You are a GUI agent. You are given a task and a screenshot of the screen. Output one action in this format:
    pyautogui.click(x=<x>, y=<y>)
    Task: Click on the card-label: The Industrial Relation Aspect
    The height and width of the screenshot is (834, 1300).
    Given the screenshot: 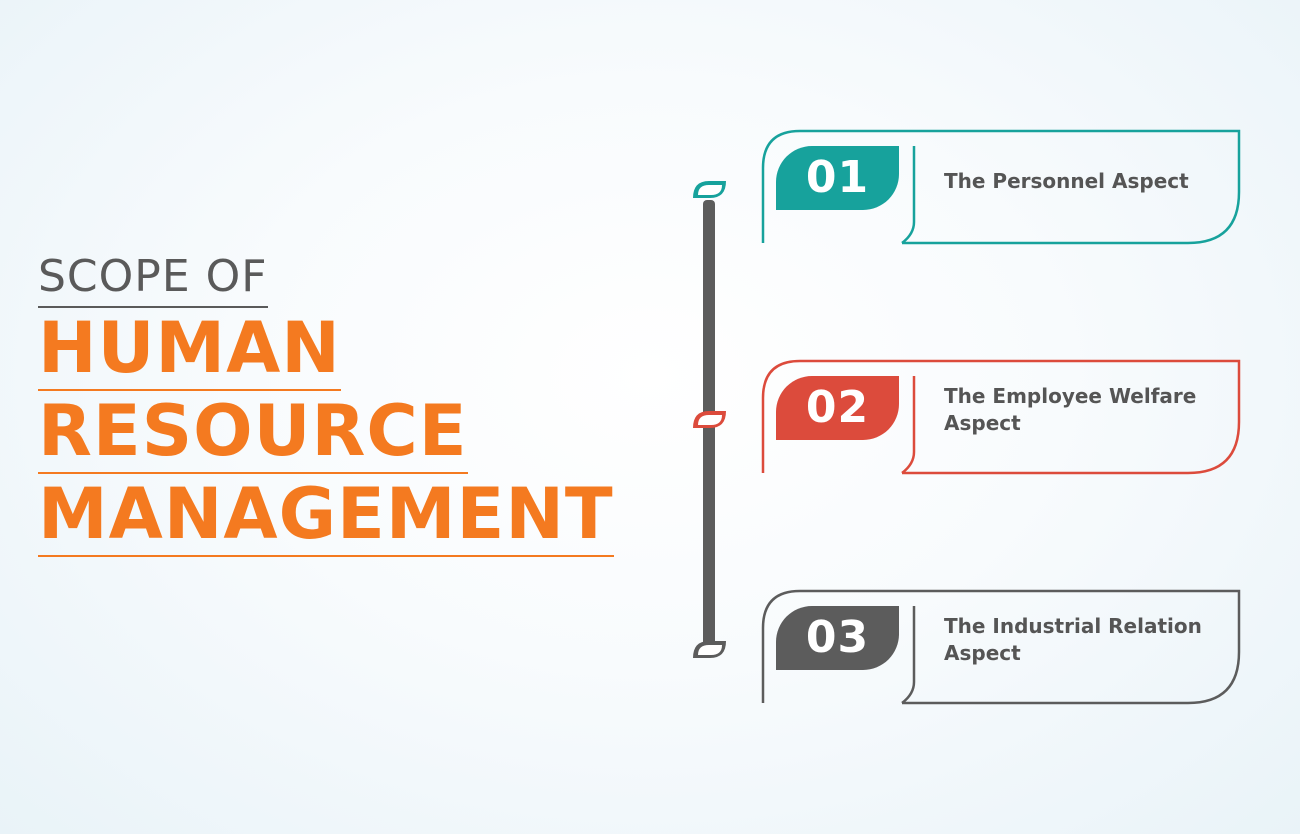 What is the action you would take?
    pyautogui.click(x=1073, y=639)
    